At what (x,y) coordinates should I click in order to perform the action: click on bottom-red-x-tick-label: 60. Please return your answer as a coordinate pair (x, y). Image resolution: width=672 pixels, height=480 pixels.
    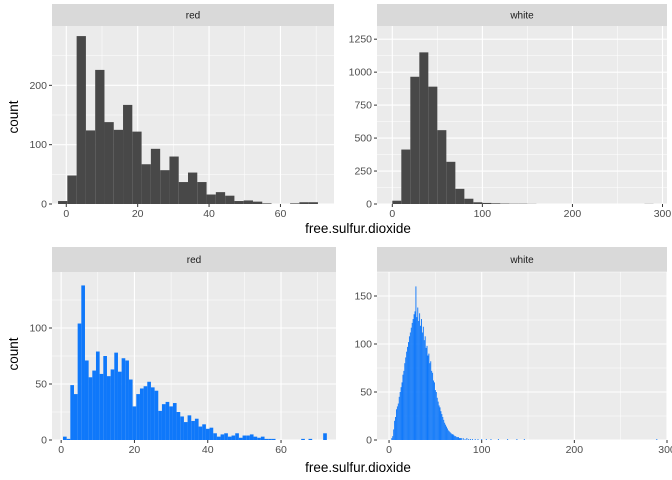
    Looking at the image, I should click on (281, 450).